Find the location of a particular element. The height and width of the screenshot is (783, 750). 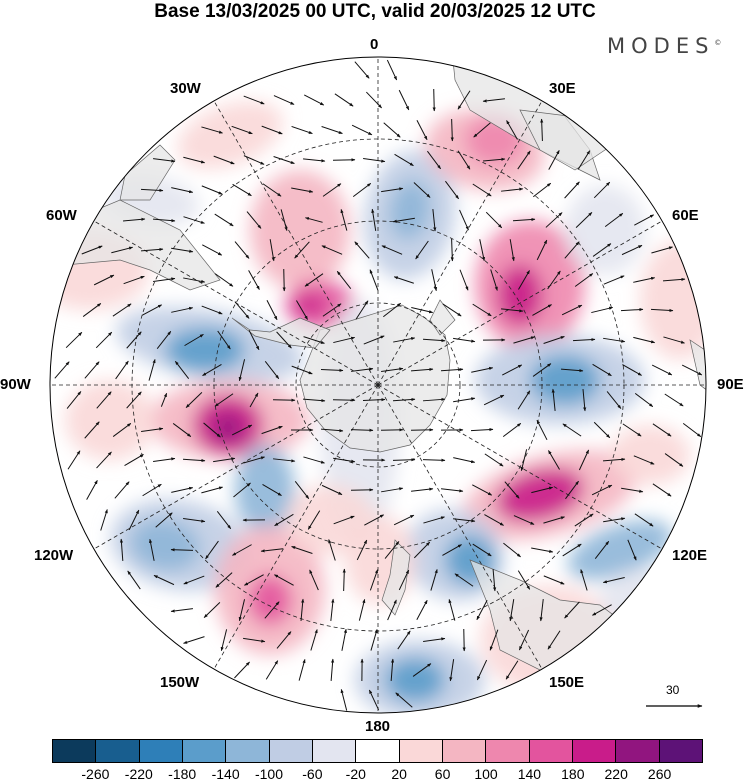

lon-label-150e: 150E is located at coordinates (567, 682).